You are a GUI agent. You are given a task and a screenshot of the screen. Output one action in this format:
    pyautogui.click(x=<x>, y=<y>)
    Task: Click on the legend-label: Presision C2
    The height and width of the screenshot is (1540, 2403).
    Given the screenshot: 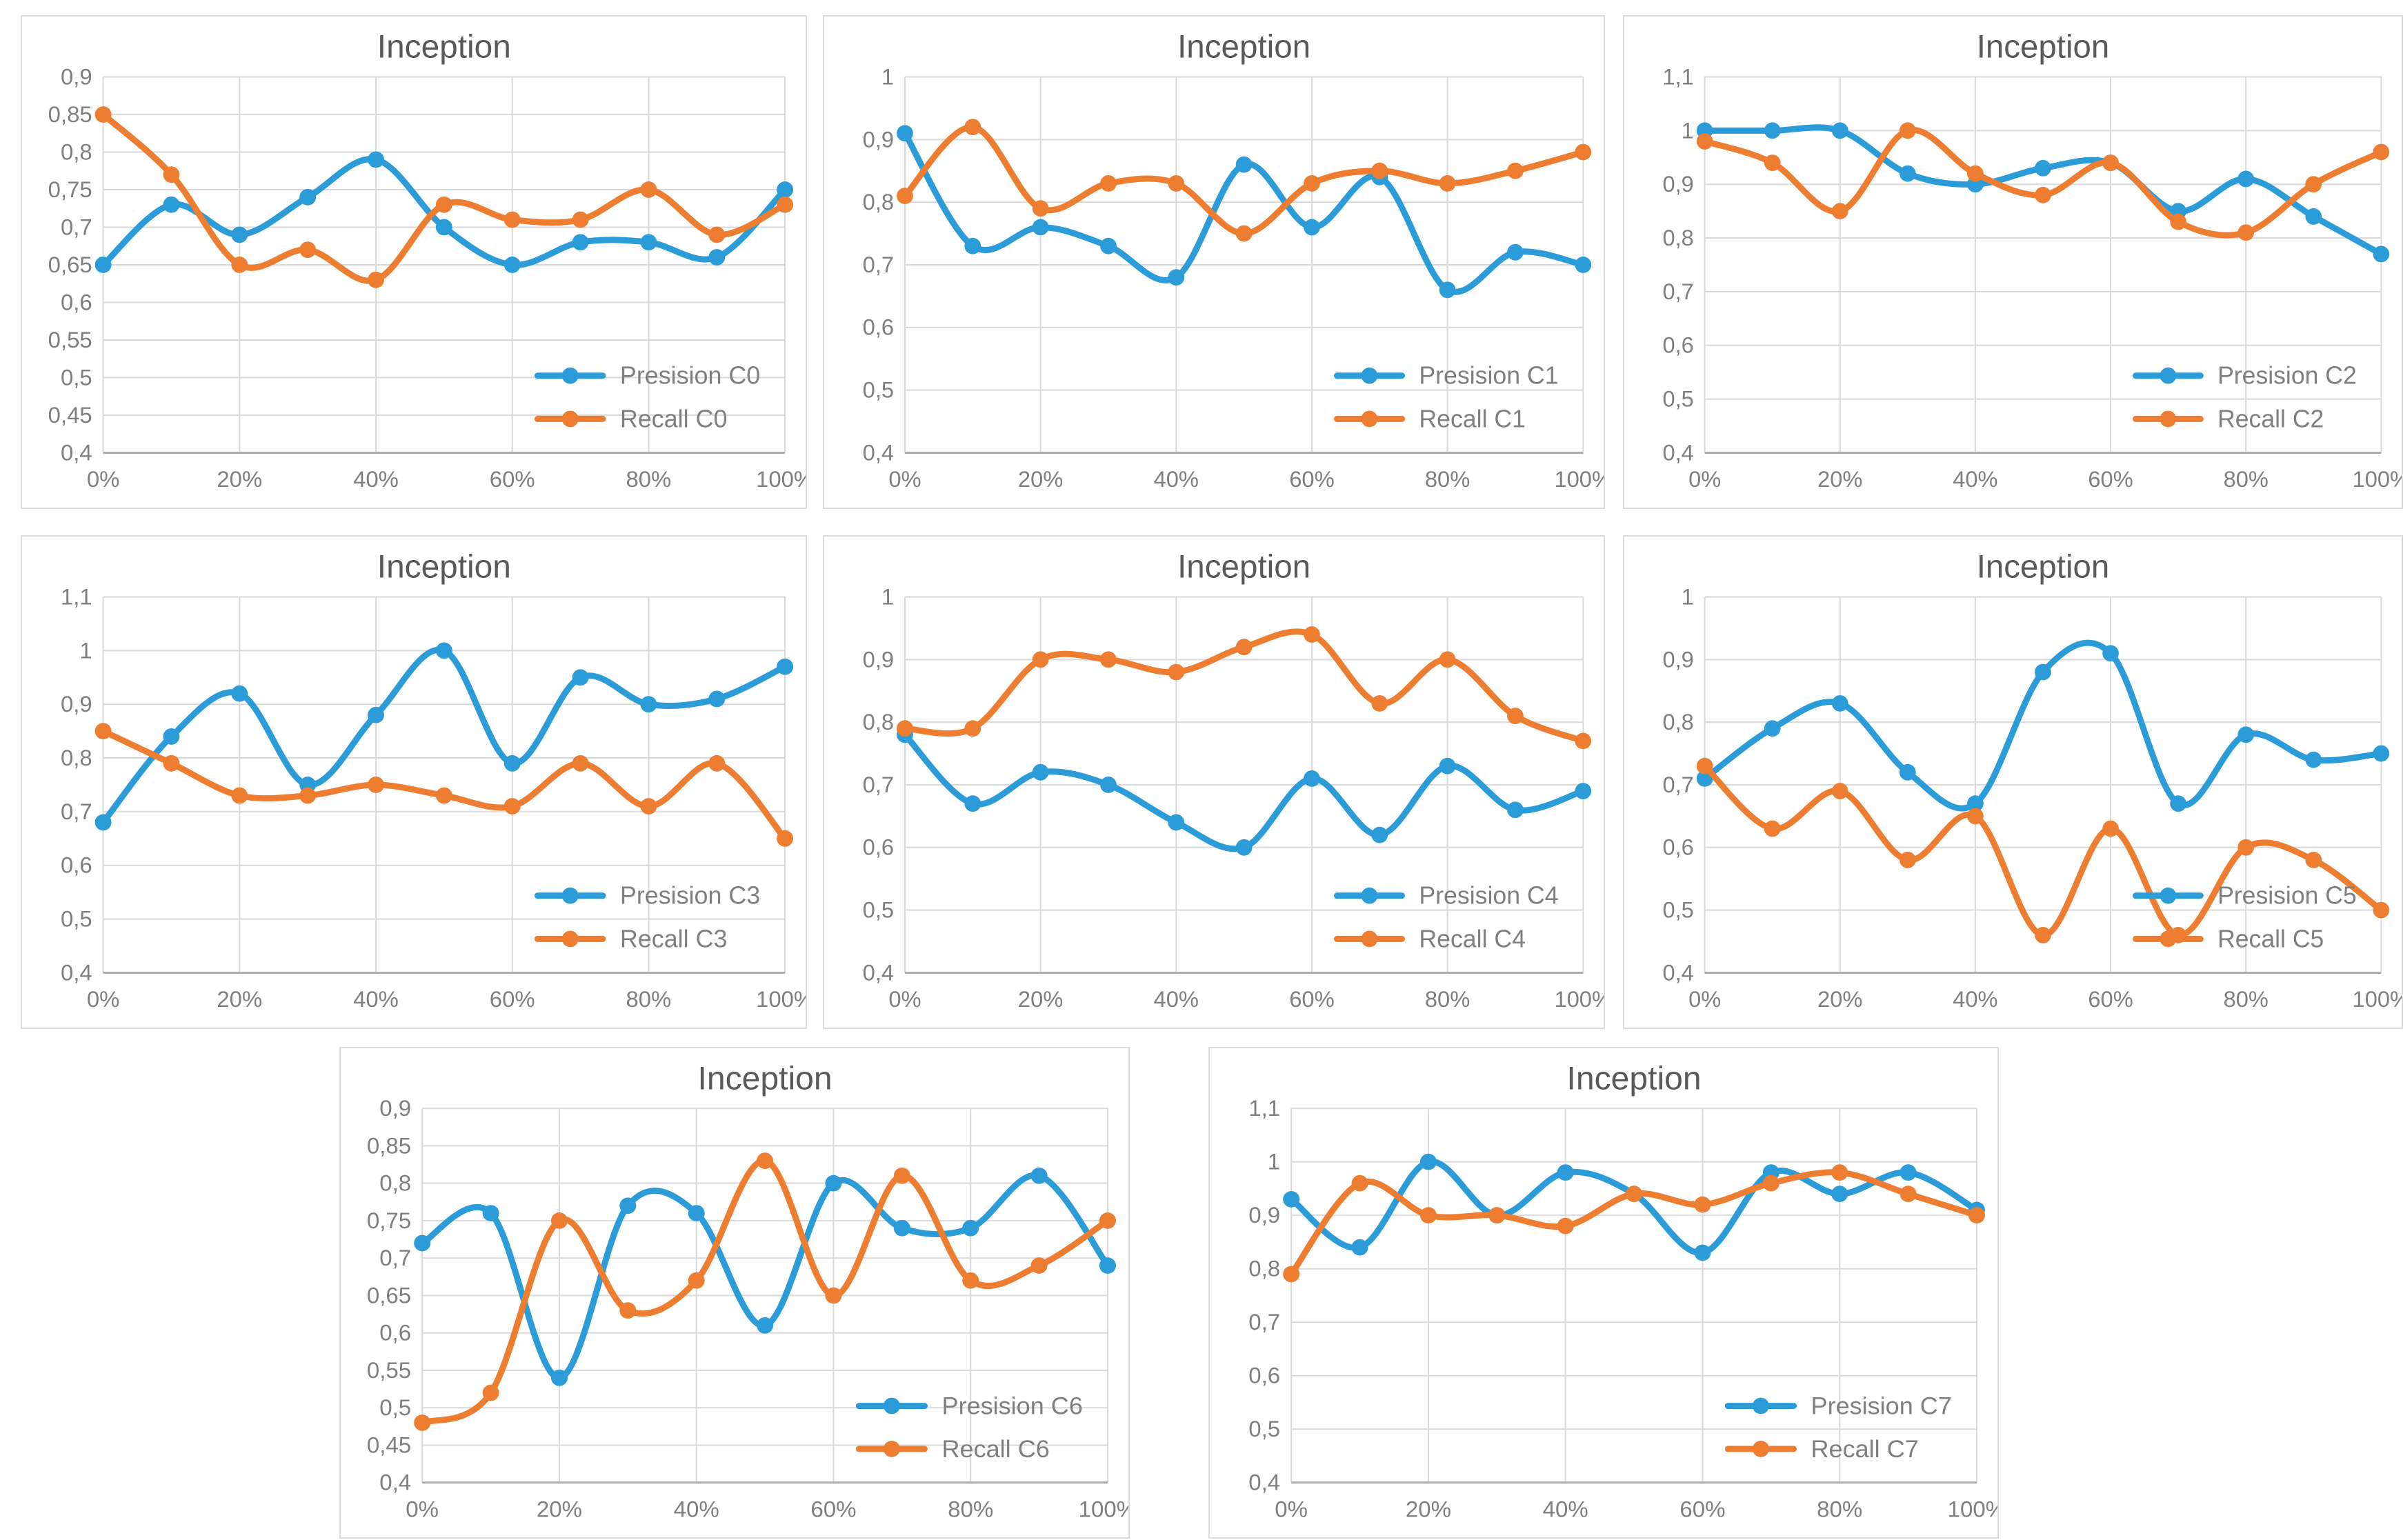 What is the action you would take?
    pyautogui.click(x=2287, y=376)
    